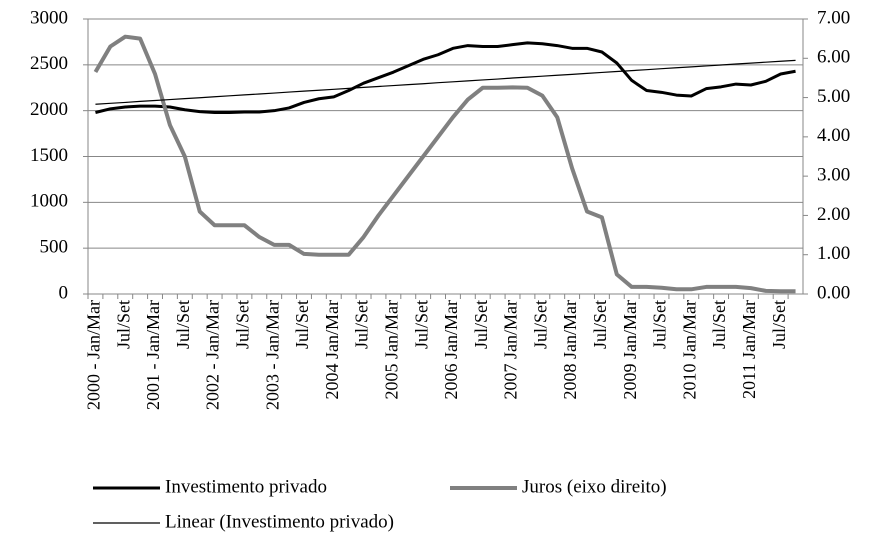 This screenshot has height=545, width=878. What do you see at coordinates (833, 253) in the screenshot?
I see `y2-tick-label: 1.00` at bounding box center [833, 253].